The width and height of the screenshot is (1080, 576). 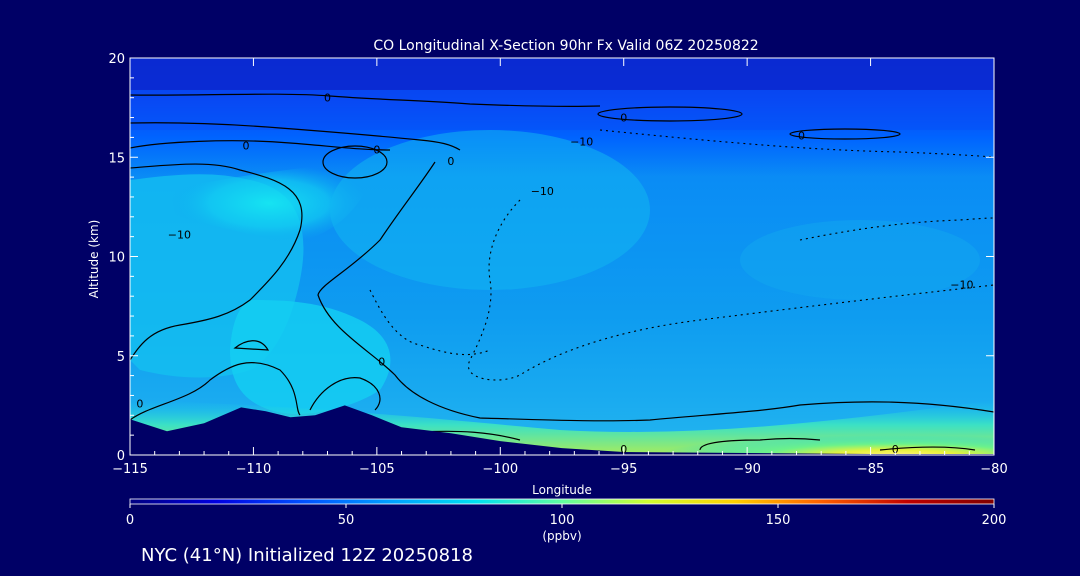 What do you see at coordinates (295, 136) in the screenshot?
I see `contour-zero-tropopause` at bounding box center [295, 136].